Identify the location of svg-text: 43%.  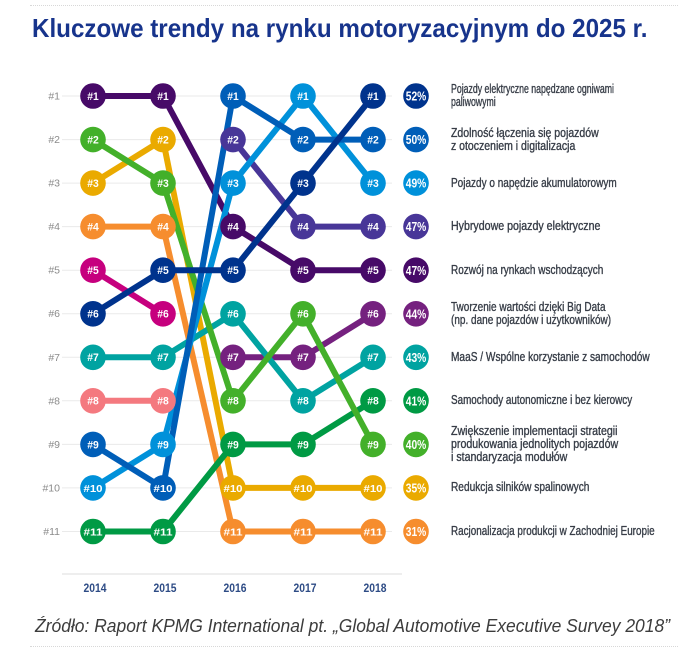
(416, 357).